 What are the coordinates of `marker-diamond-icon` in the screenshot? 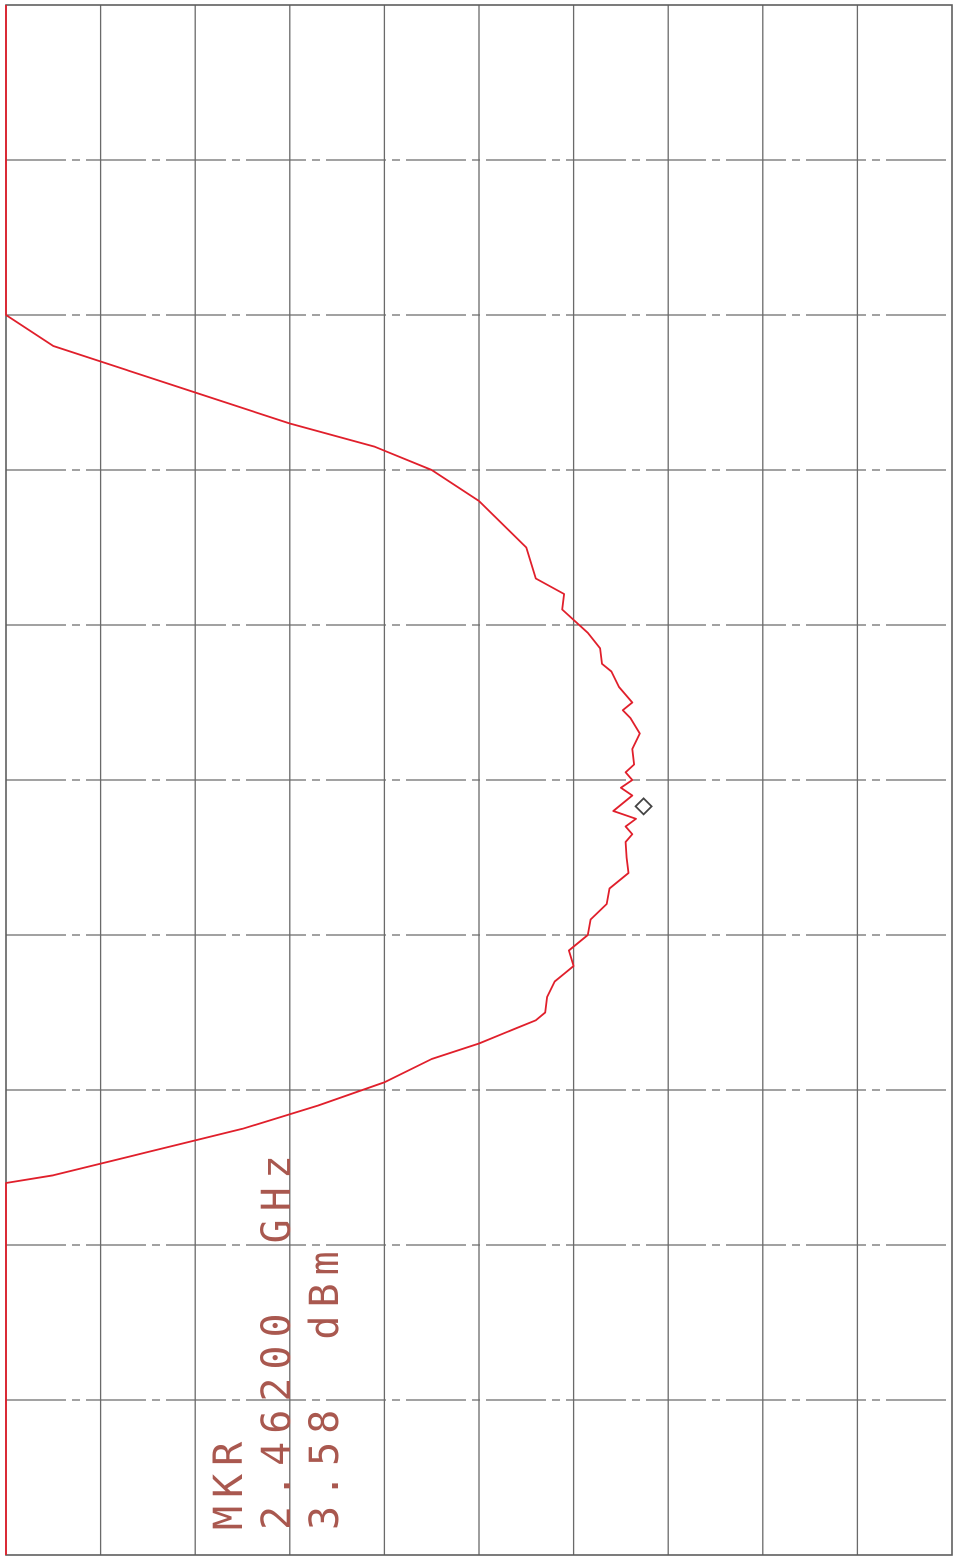 It's located at (643, 806).